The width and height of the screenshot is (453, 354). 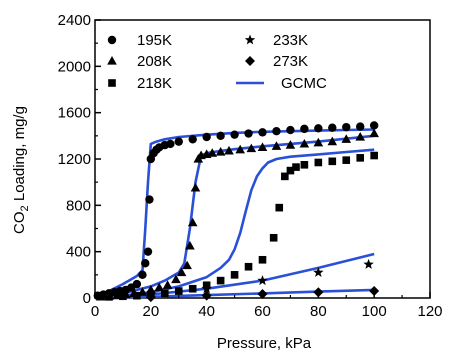 What do you see at coordinates (87, 298) in the screenshot?
I see `y-tick-label: 0` at bounding box center [87, 298].